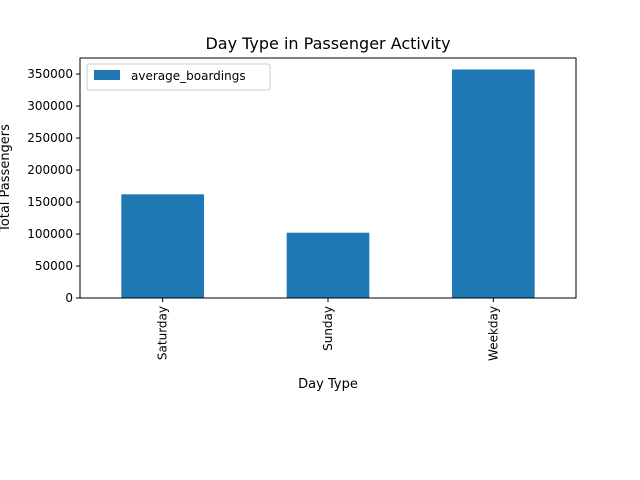  Describe the element at coordinates (50, 106) in the screenshot. I see `y-tick-label: 300000` at that location.